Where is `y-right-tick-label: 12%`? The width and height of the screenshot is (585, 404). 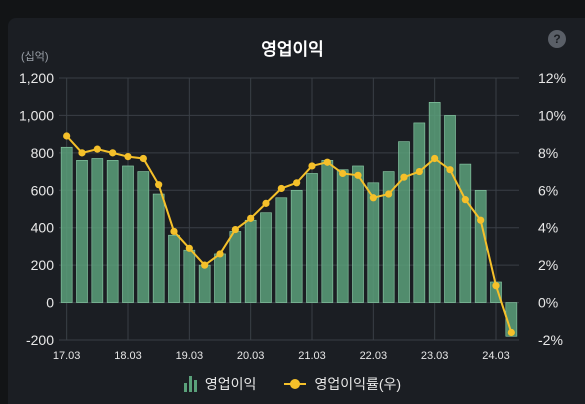
y-right-tick-label: 12% is located at coordinates (552, 78).